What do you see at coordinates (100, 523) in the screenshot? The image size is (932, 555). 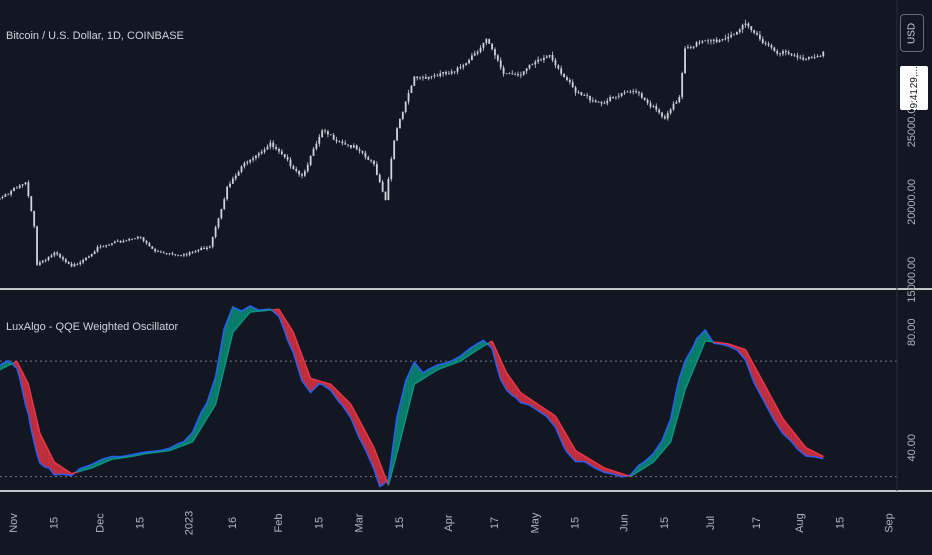 I see `time-tick-label: Dec` at bounding box center [100, 523].